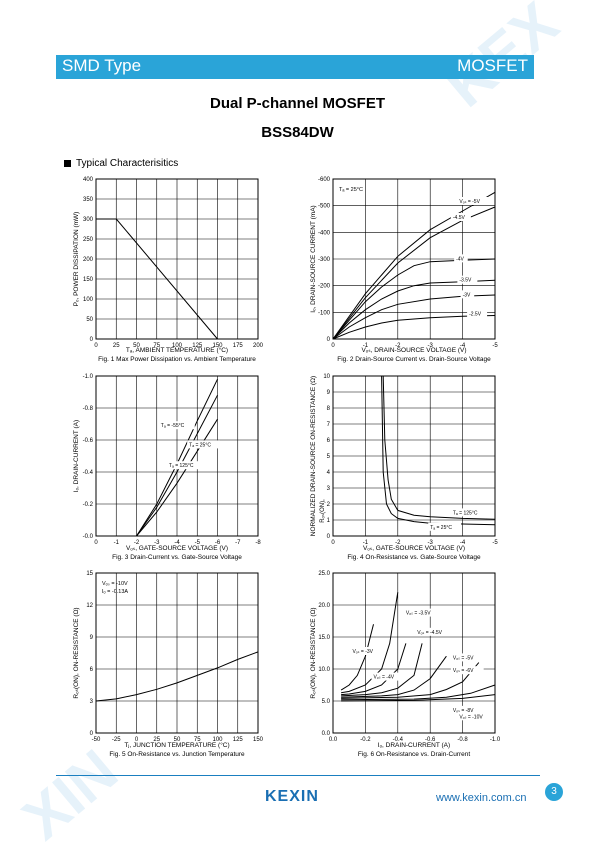  What do you see at coordinates (88, 537) in the screenshot?
I see `y-tick-label: -0.0` at bounding box center [88, 537].